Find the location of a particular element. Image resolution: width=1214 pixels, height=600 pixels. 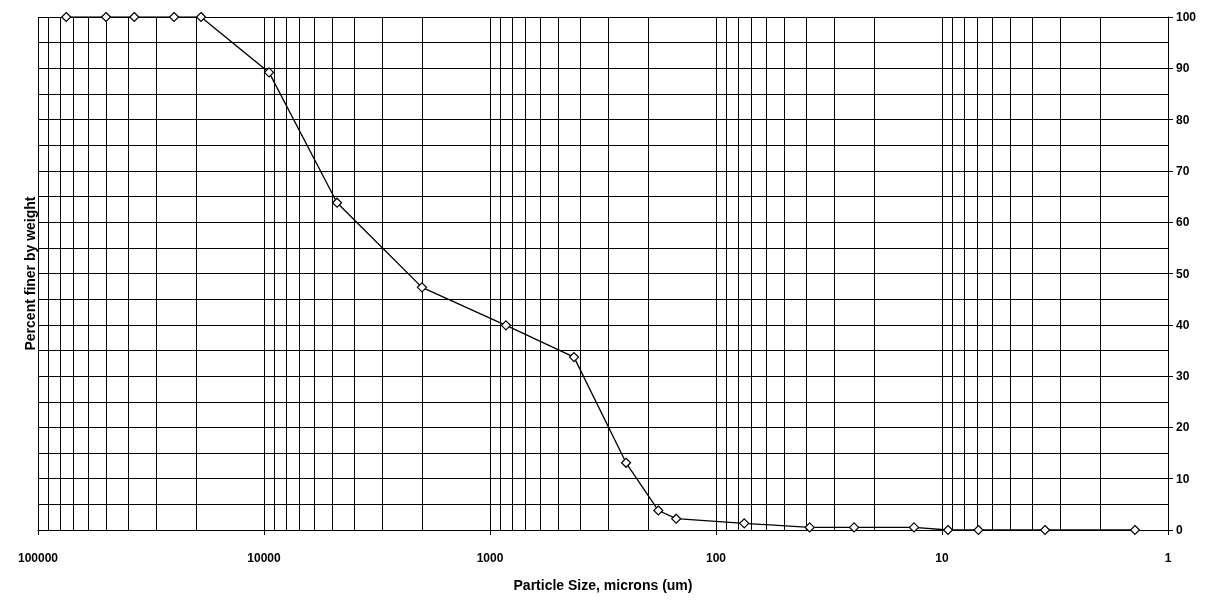

x-tick-label: 10000 is located at coordinates (264, 558).